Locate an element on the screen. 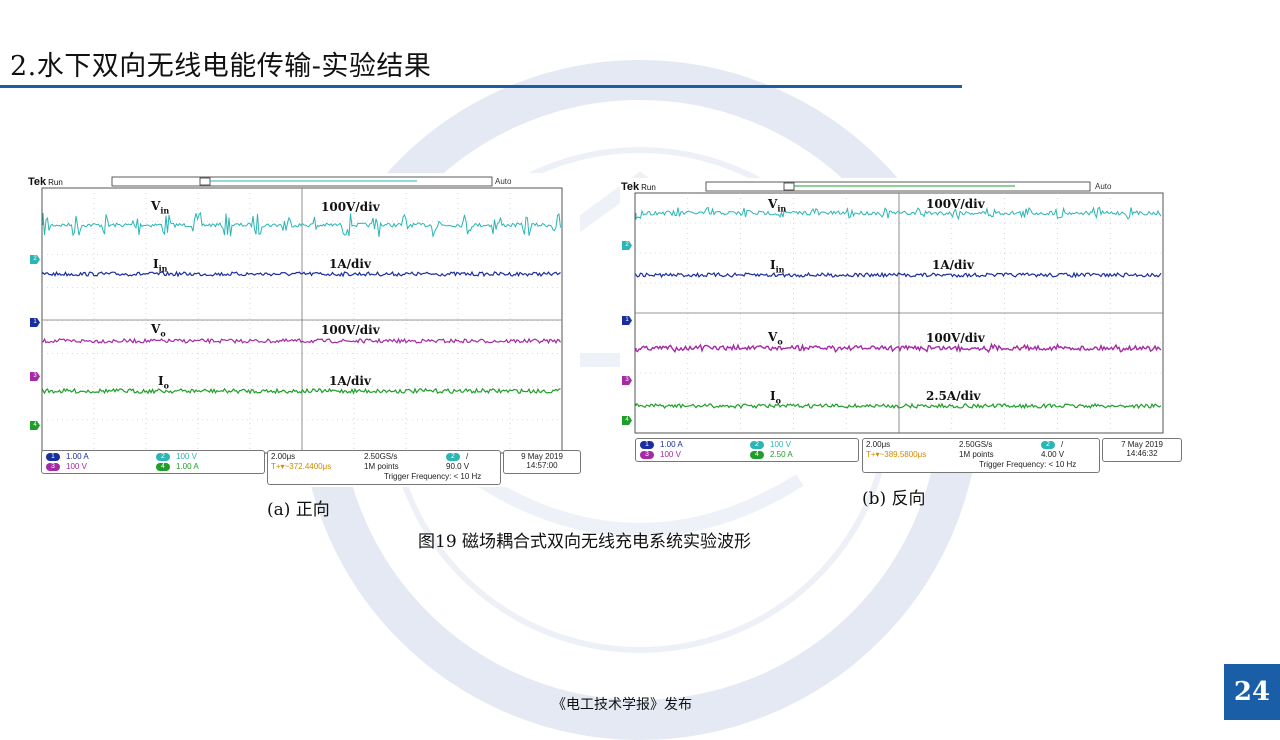 The height and width of the screenshot is (740, 1280). io-scale: 1A/div is located at coordinates (350, 381).